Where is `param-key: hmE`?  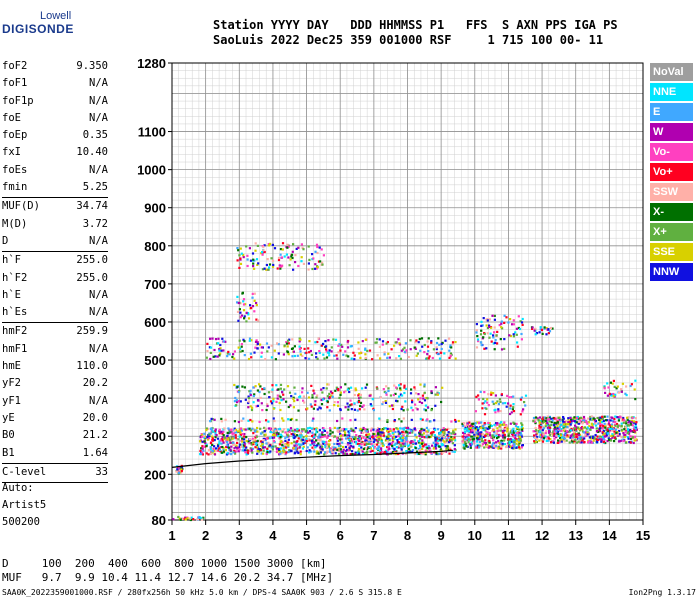 param-key: hmE is located at coordinates (11, 366).